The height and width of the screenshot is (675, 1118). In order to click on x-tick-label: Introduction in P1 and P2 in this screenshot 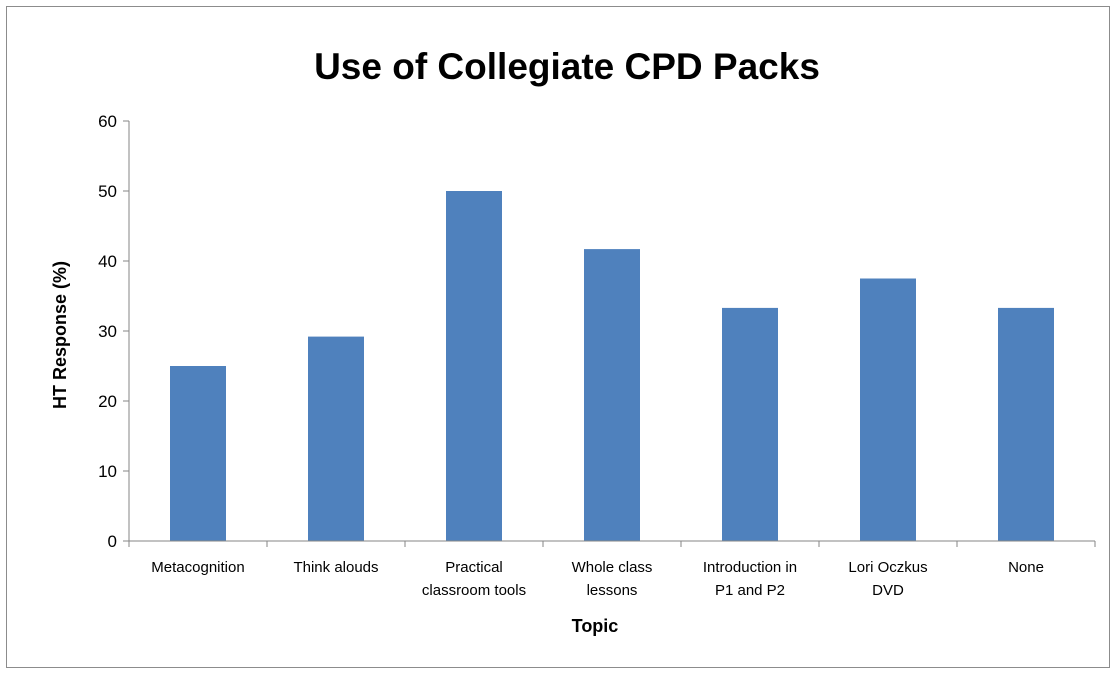, I will do `click(750, 579)`.